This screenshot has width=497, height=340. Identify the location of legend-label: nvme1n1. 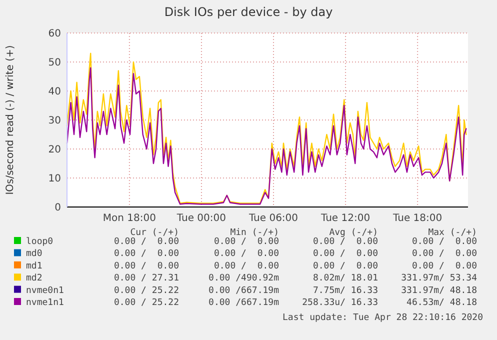
(45, 303).